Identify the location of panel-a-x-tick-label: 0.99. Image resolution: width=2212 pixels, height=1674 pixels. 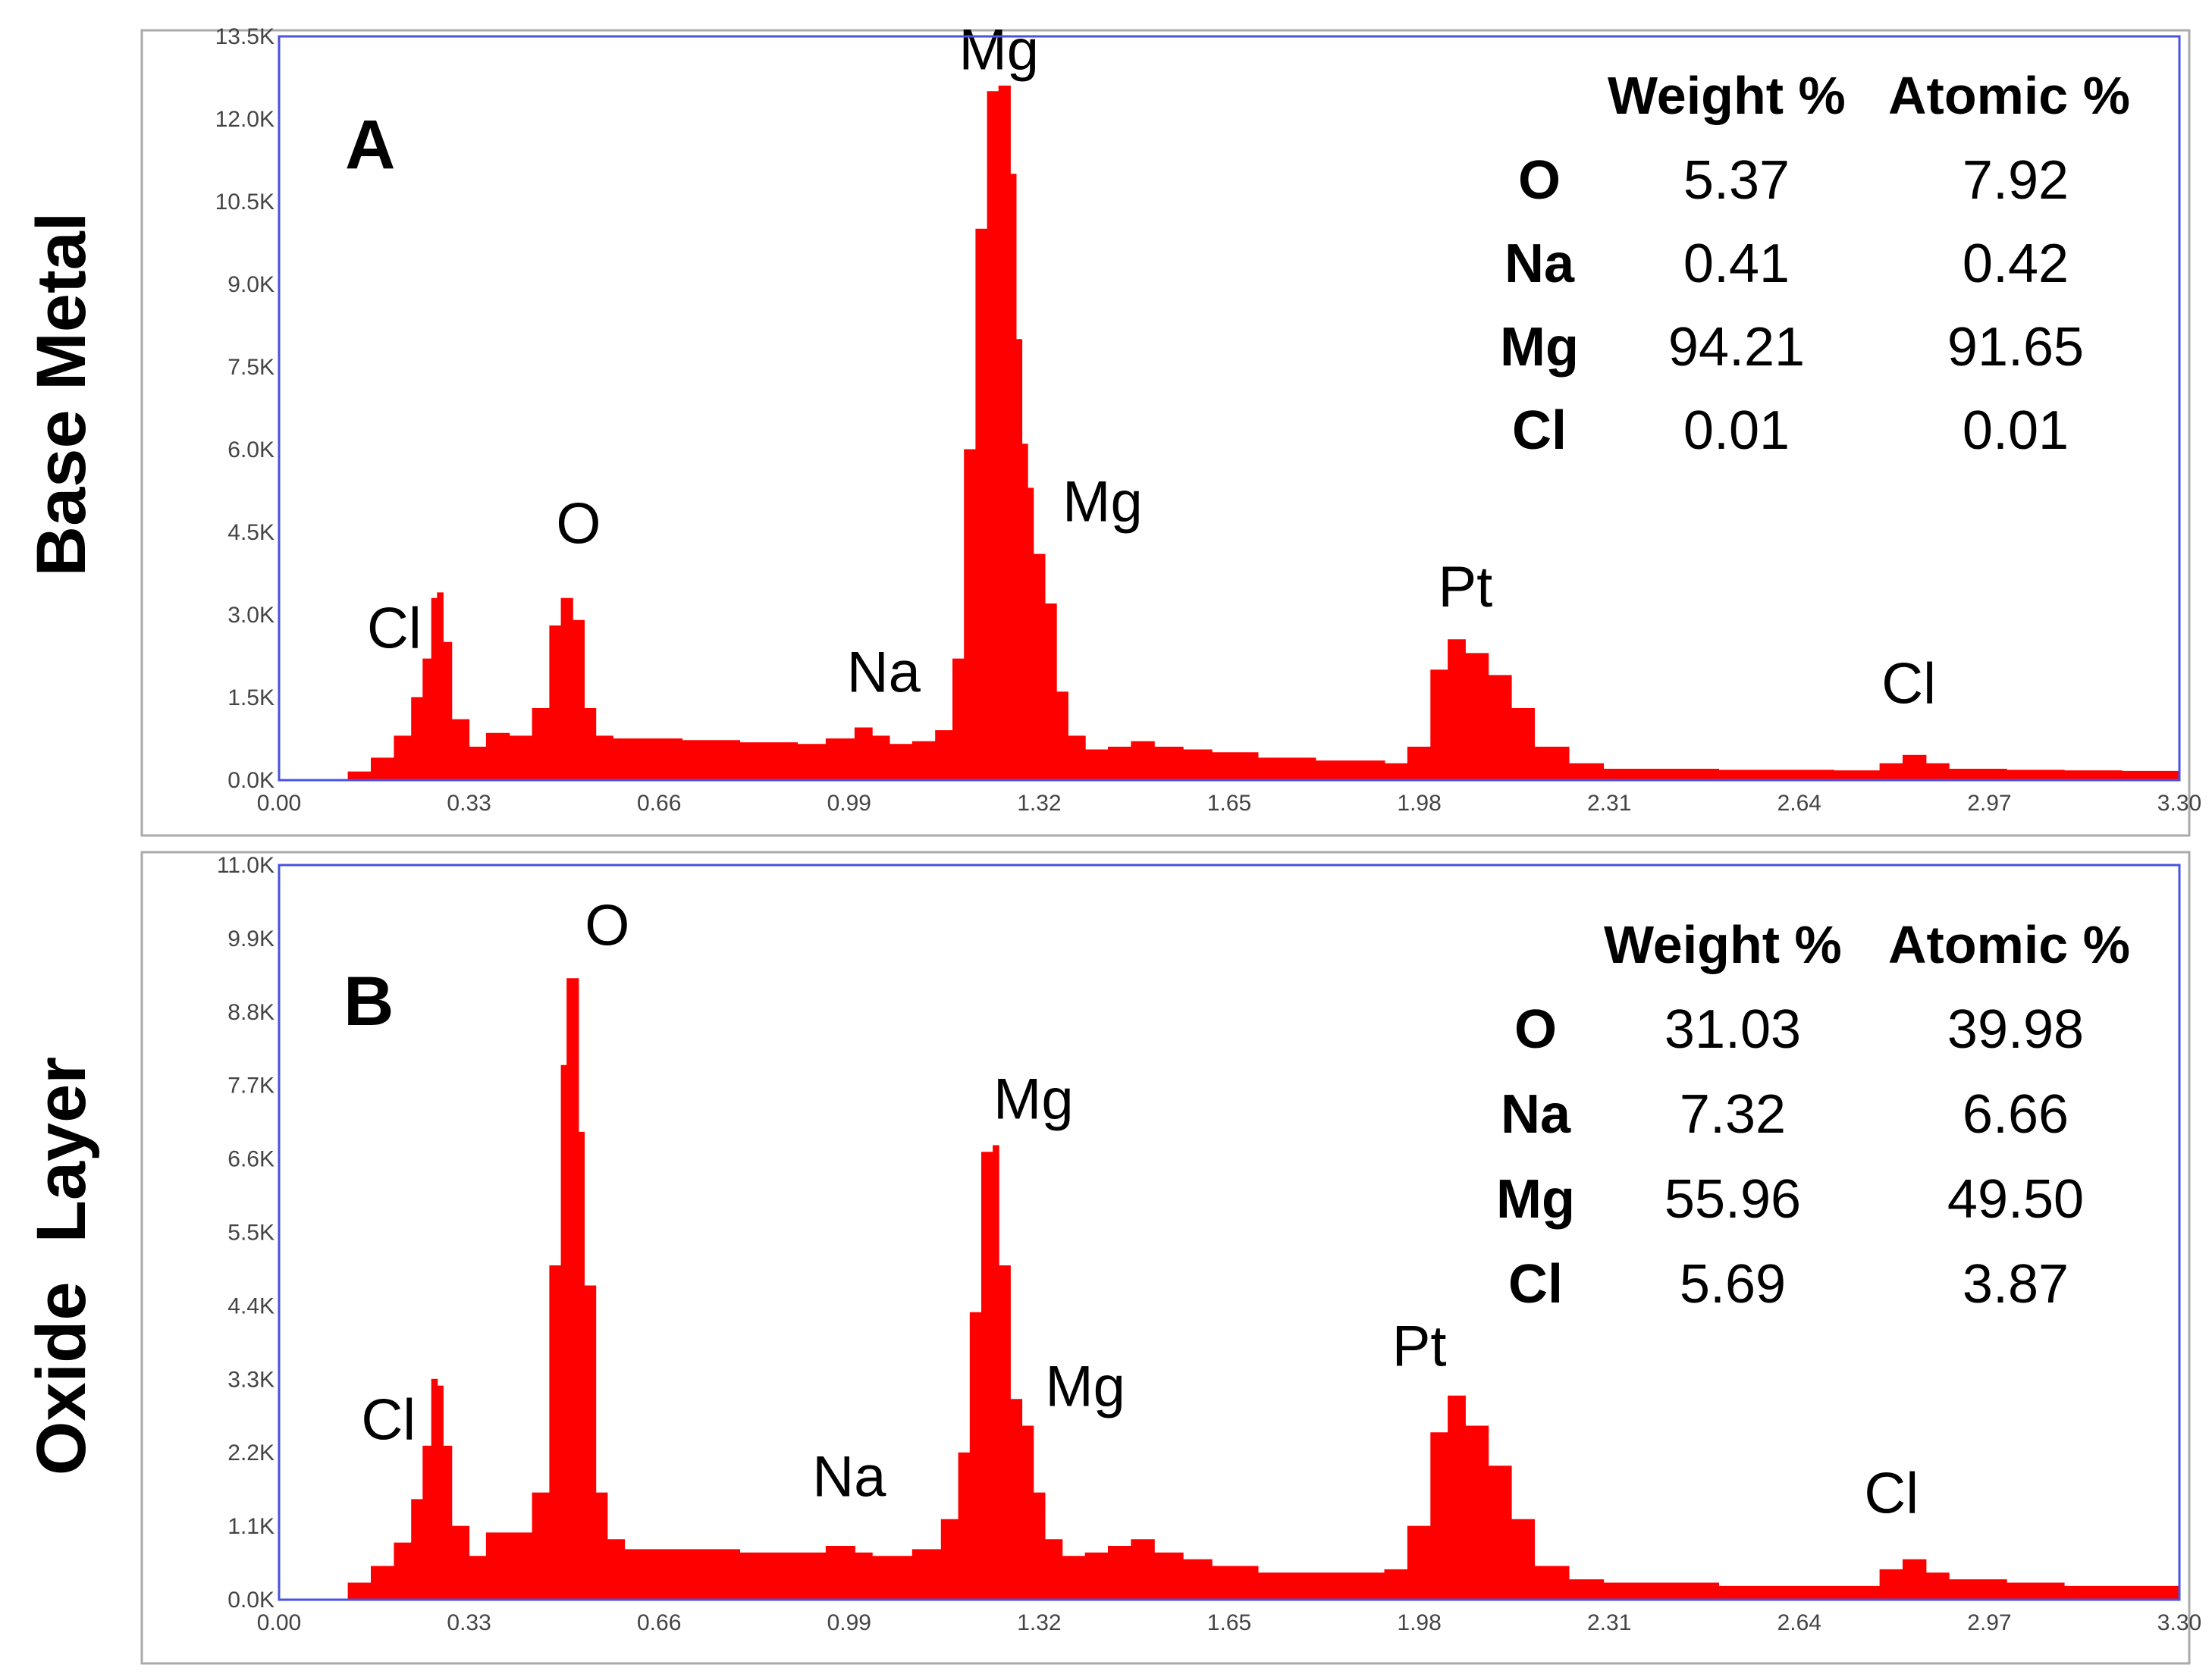
(849, 803).